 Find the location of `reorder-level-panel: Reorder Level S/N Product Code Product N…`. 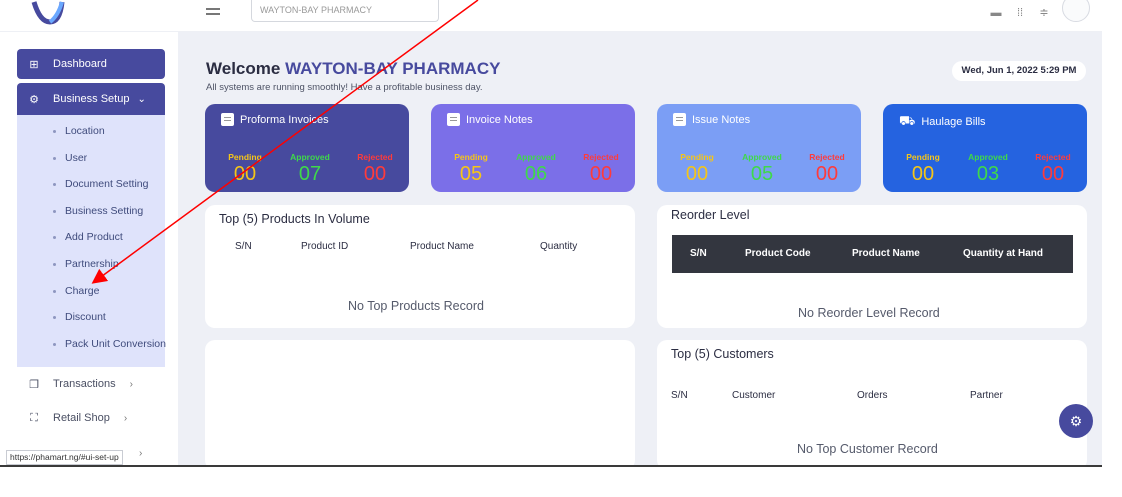

reorder-level-panel: Reorder Level S/N Product Code Product N… is located at coordinates (872, 266).